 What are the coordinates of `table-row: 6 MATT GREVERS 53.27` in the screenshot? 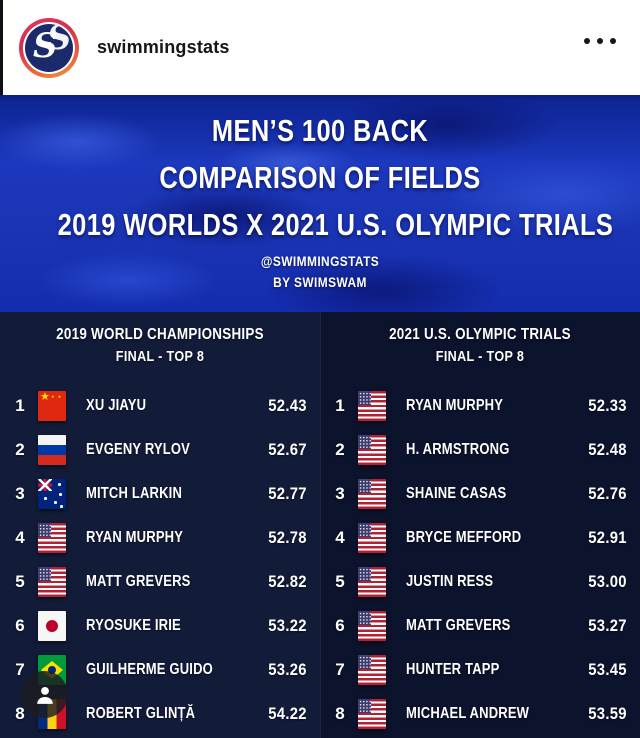 It's located at (480, 626).